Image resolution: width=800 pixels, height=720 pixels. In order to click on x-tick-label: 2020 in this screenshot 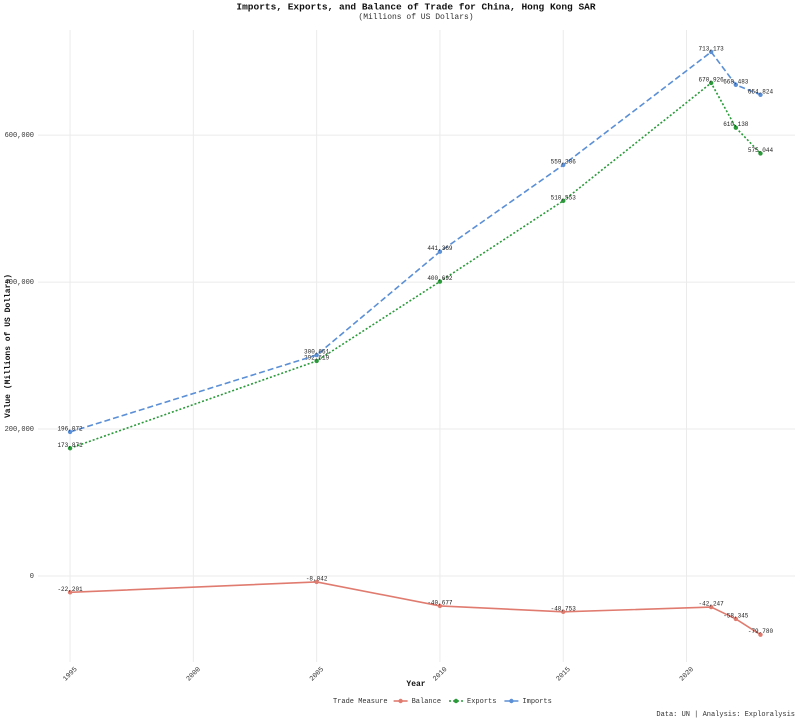, I will do `click(687, 675)`.